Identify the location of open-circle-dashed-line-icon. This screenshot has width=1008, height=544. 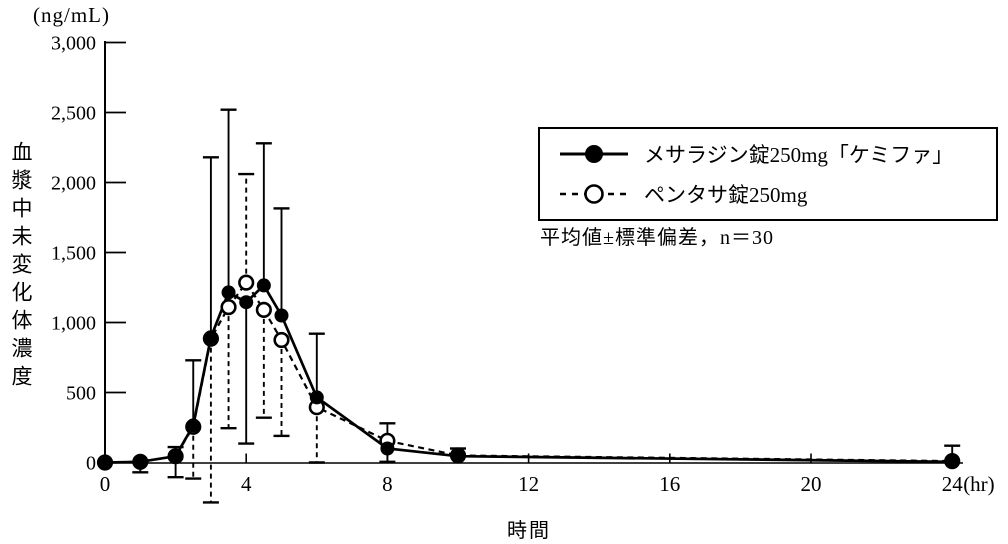
(594, 194).